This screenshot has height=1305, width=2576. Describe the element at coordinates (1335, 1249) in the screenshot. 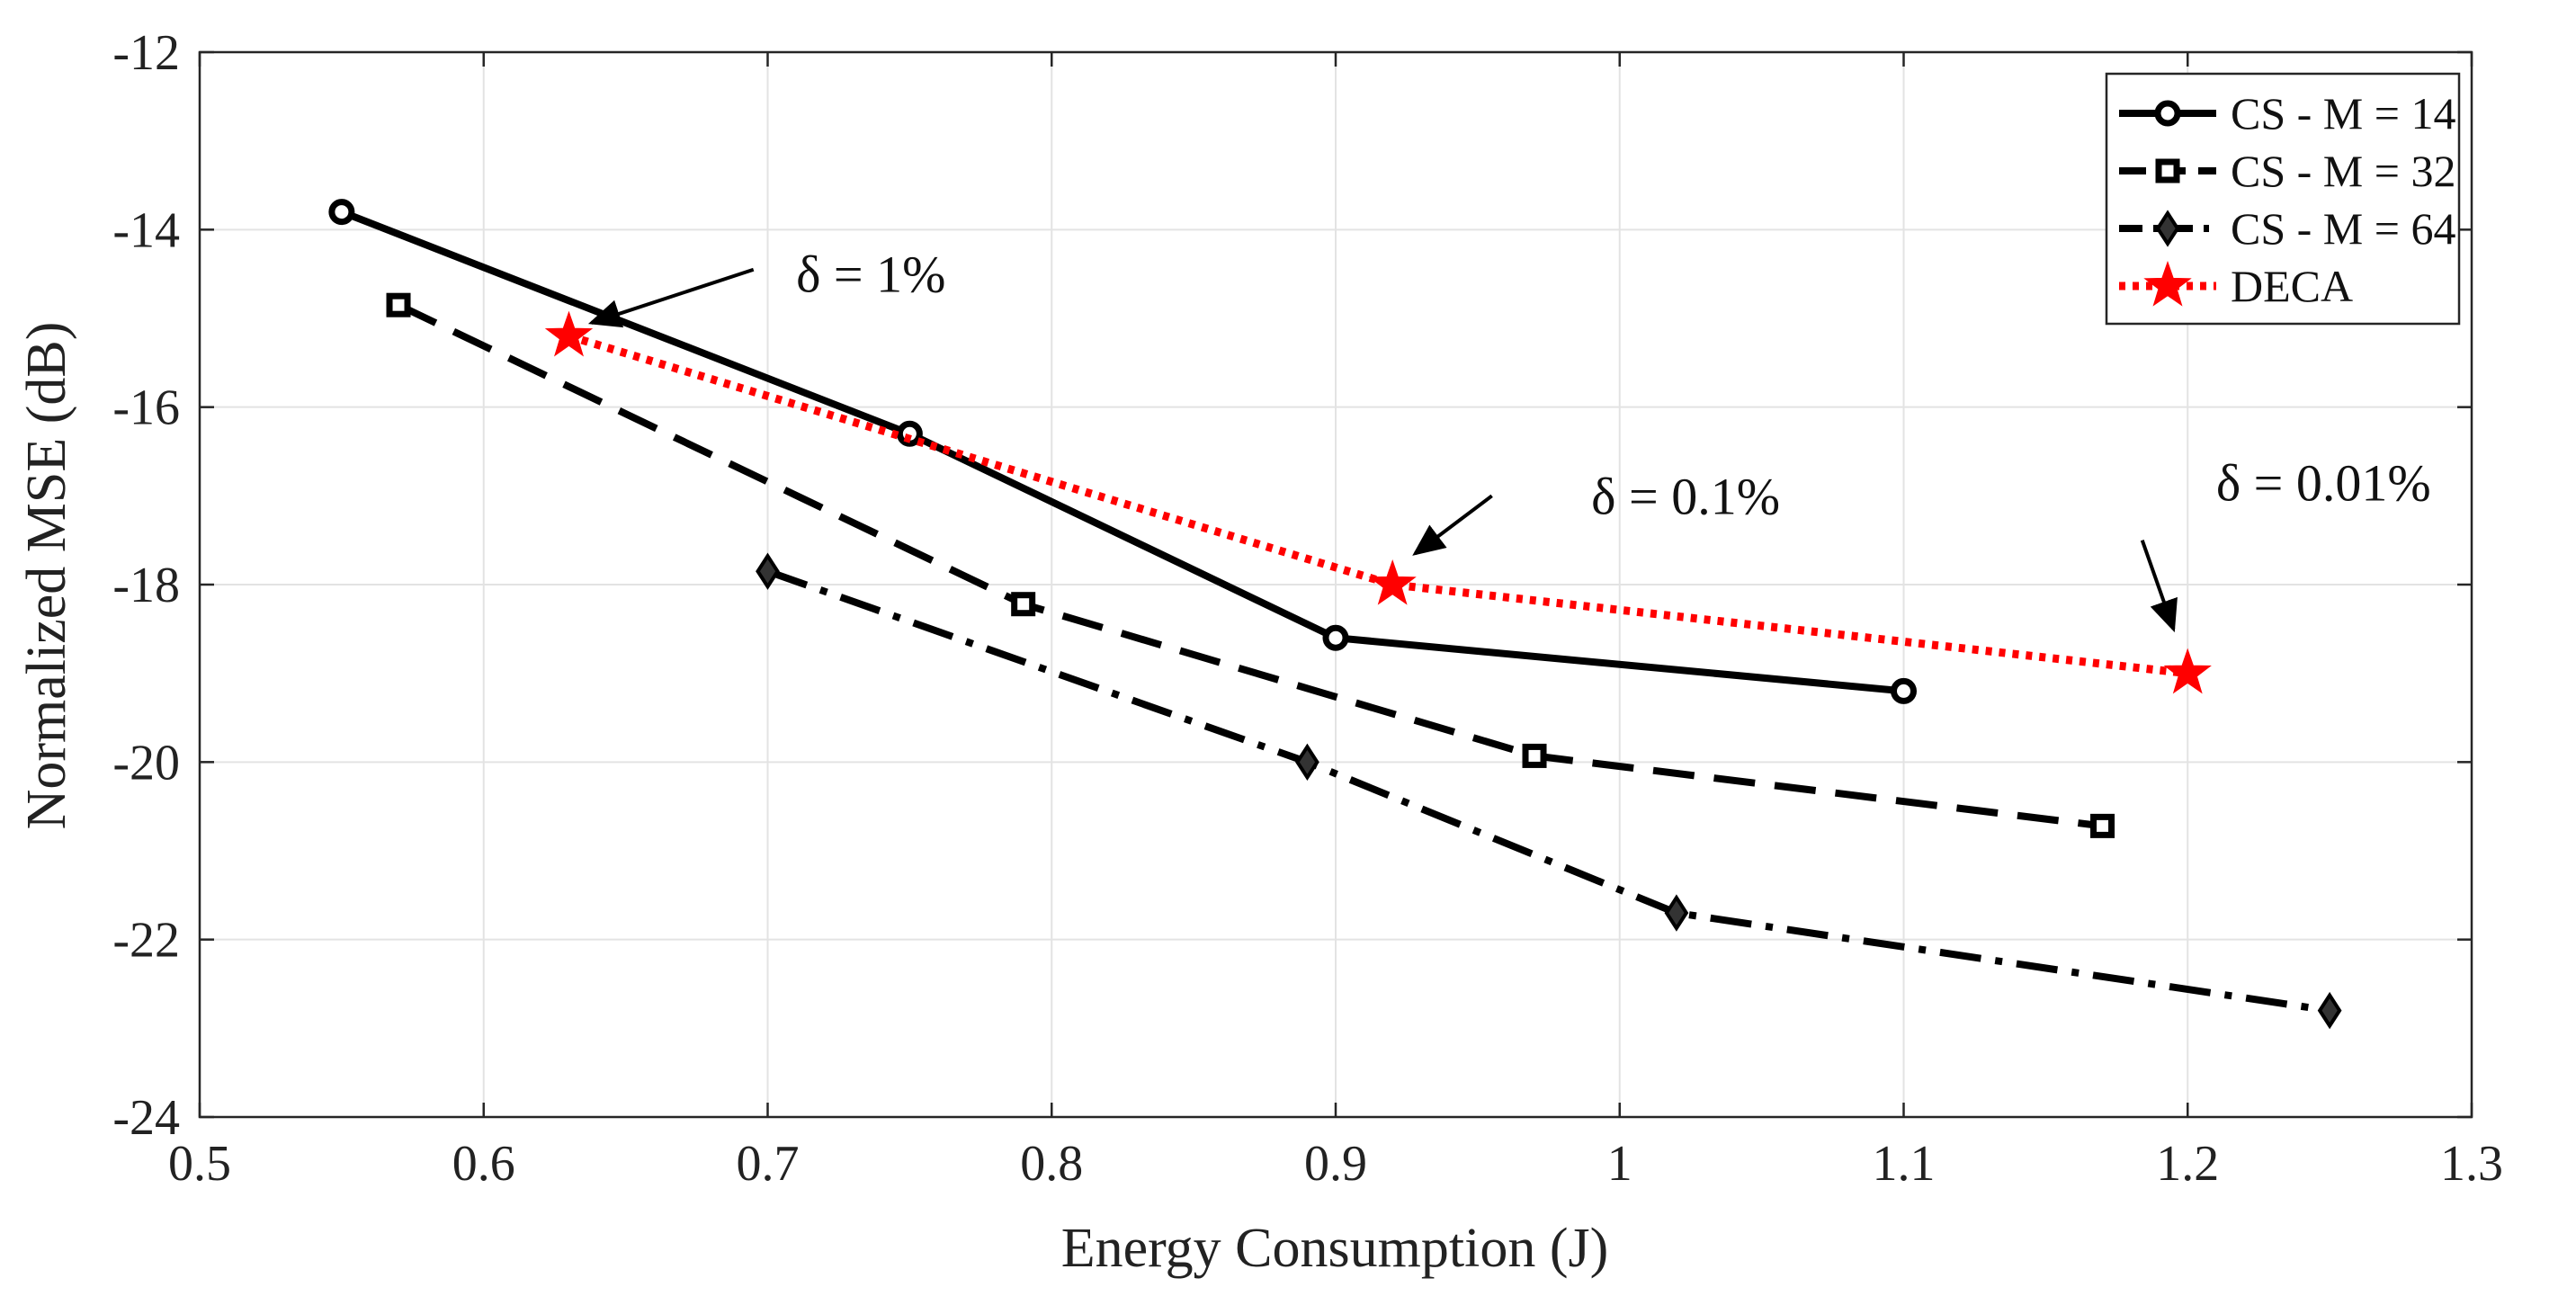

I see `x-axis-label: Energy Consumption (J)` at that location.